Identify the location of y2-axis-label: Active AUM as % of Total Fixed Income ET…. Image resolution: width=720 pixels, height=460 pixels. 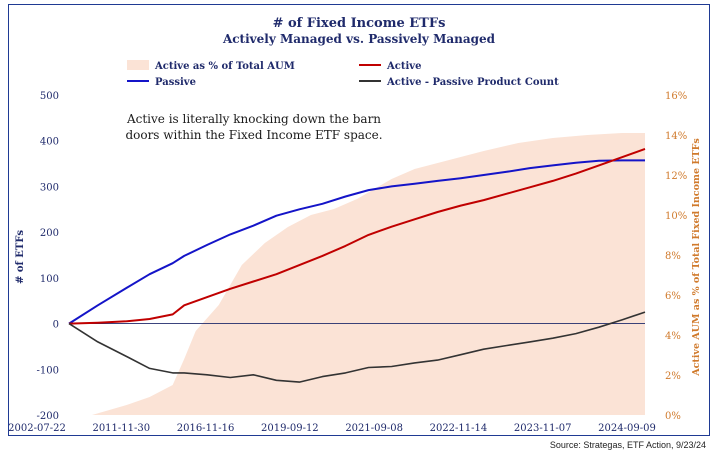
(696, 257).